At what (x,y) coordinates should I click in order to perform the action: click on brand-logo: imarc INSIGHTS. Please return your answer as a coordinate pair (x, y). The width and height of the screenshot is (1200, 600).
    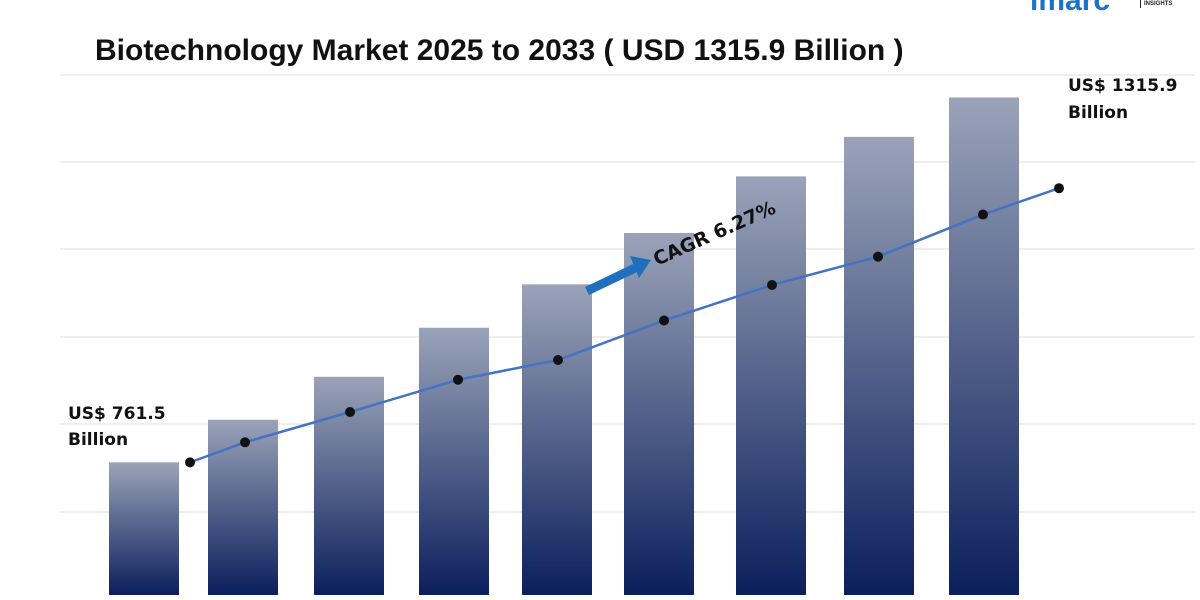
    Looking at the image, I should click on (1101, 8).